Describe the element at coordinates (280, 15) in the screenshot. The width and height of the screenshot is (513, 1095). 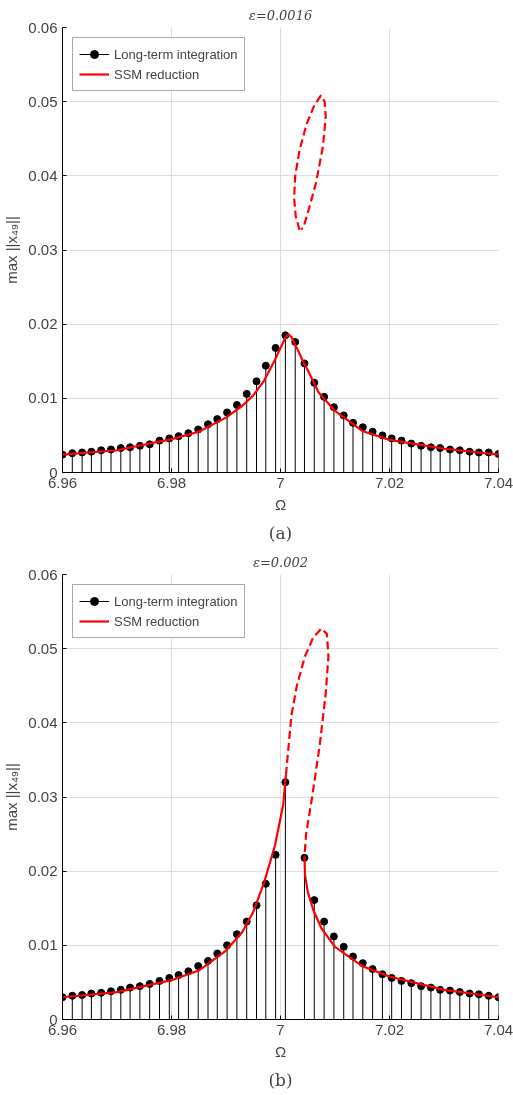
I see `chart-title: ε=0.0016` at that location.